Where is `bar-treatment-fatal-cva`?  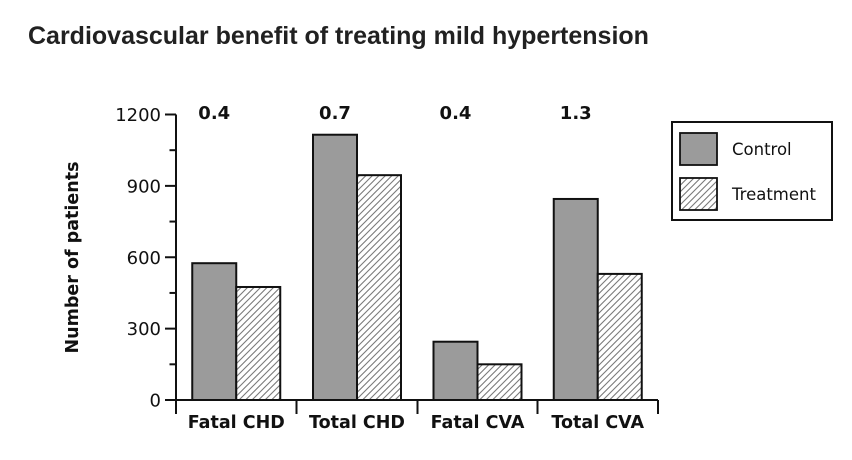
bar-treatment-fatal-cva is located at coordinates (499, 382).